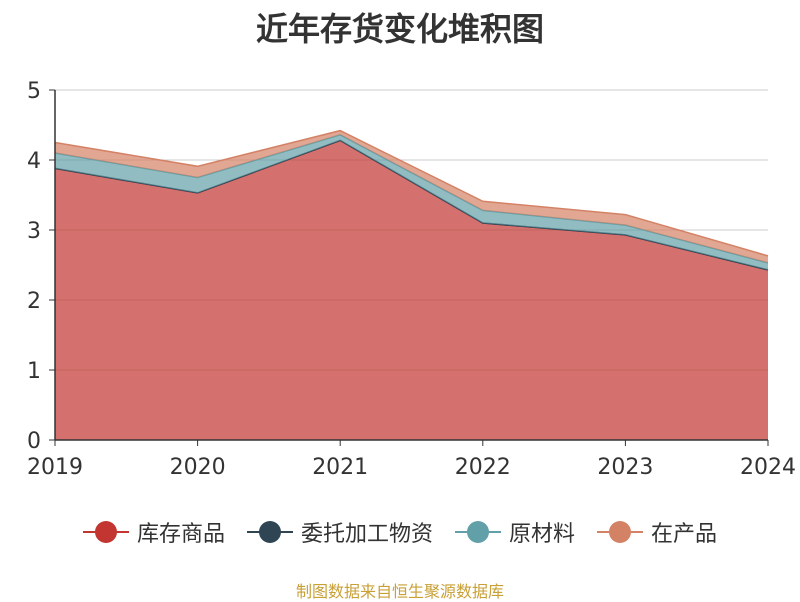 The width and height of the screenshot is (800, 602). What do you see at coordinates (483, 467) in the screenshot?
I see `x-tick-label: 2022` at bounding box center [483, 467].